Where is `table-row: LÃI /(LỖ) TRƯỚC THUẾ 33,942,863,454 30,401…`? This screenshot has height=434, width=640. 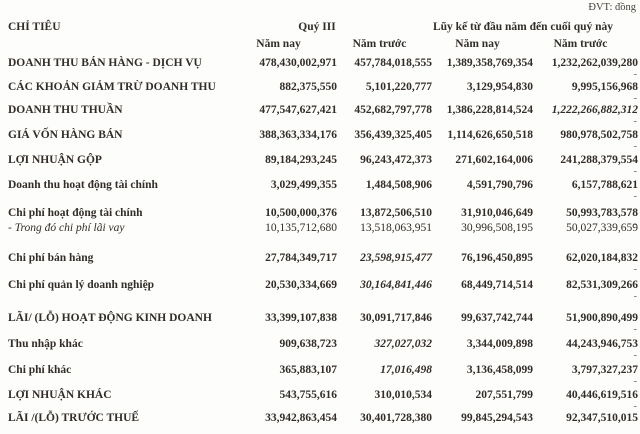 table-row: LÃI /(LỖ) TRƯỚC THUẾ 33,942,863,454 30,401… is located at coordinates (320, 418).